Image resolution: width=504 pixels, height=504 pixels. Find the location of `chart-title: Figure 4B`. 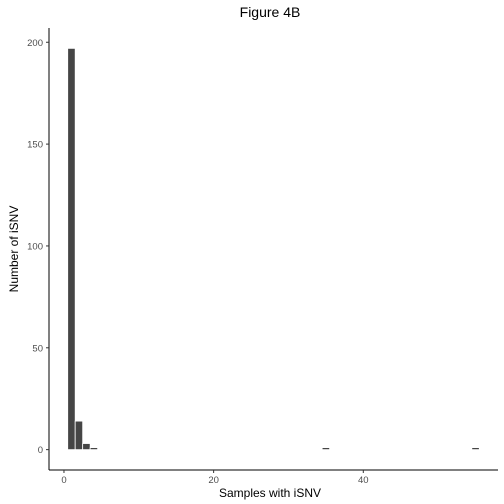

chart-title: Figure 4B is located at coordinates (270, 12).